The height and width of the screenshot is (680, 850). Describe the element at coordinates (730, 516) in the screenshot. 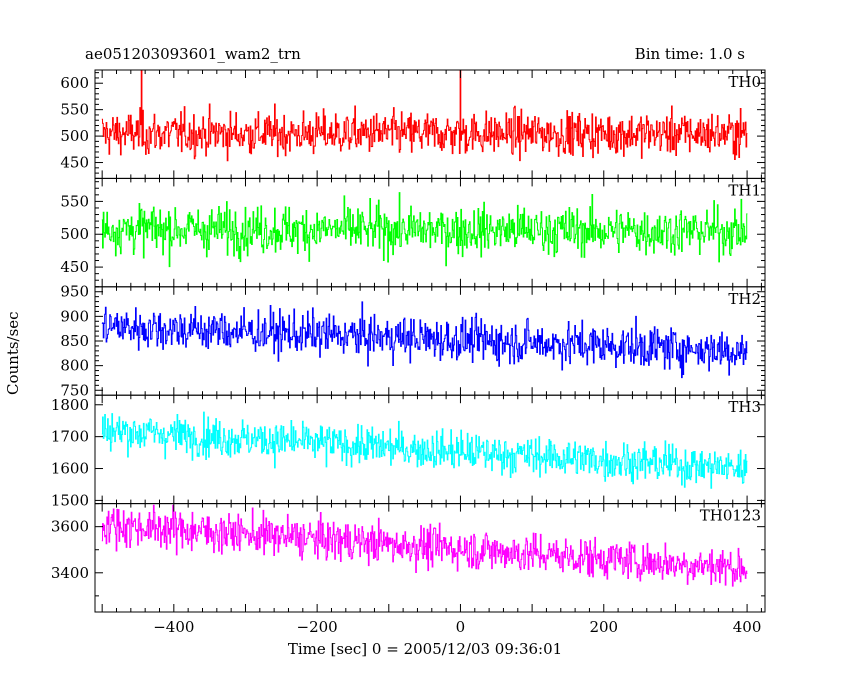

I see `panel-label: TH0123` at that location.